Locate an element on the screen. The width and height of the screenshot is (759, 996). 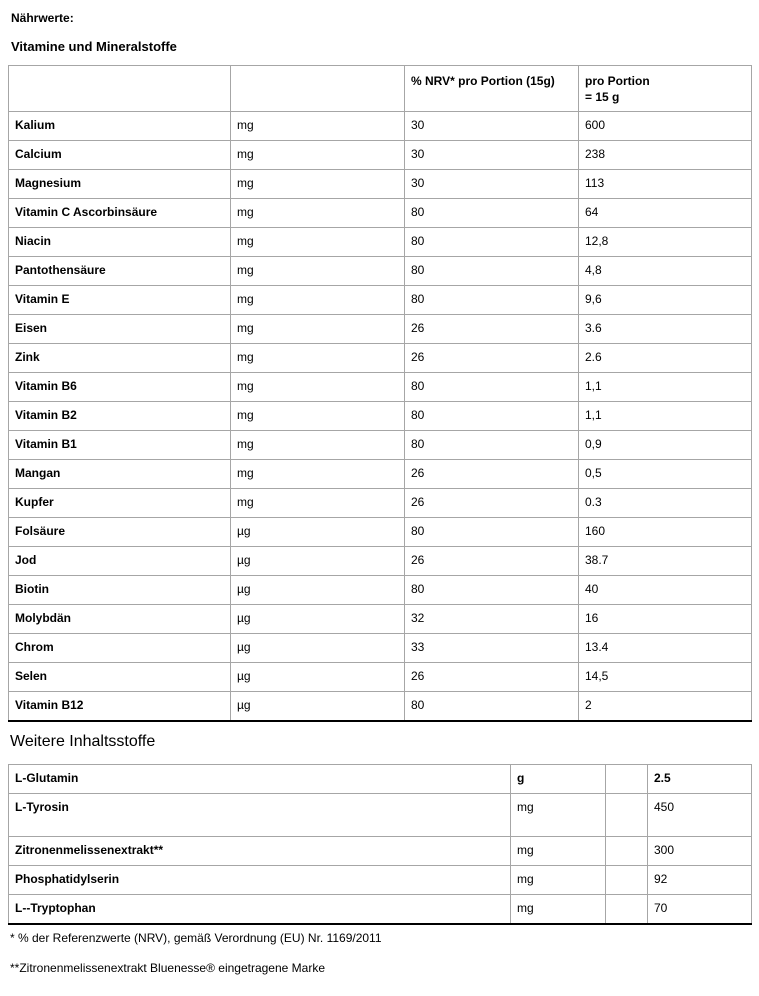
table-row: Magnesium mg 30 113 is located at coordinates (380, 184).